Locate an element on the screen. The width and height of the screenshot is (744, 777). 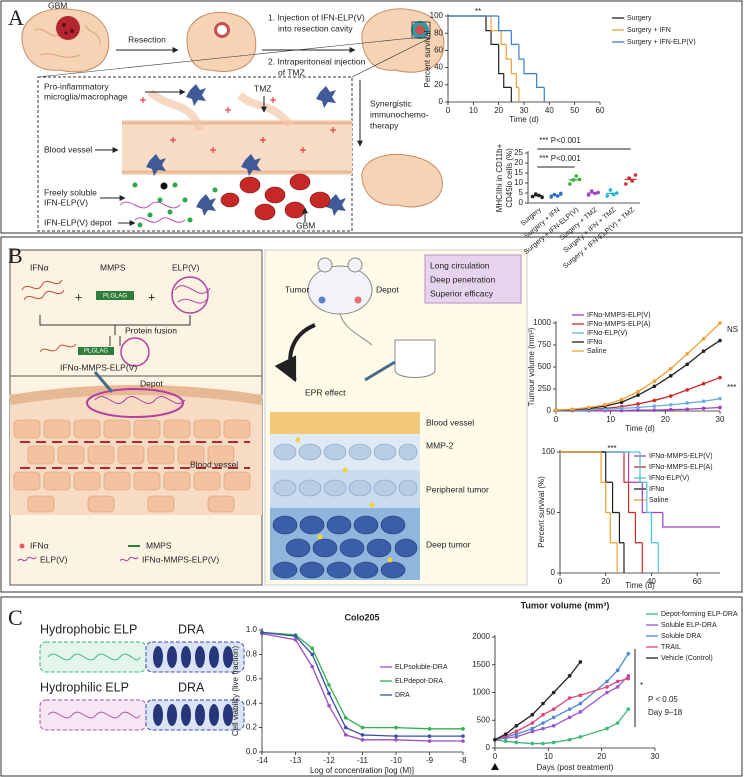
legend-label: DRA is located at coordinates (402, 695).